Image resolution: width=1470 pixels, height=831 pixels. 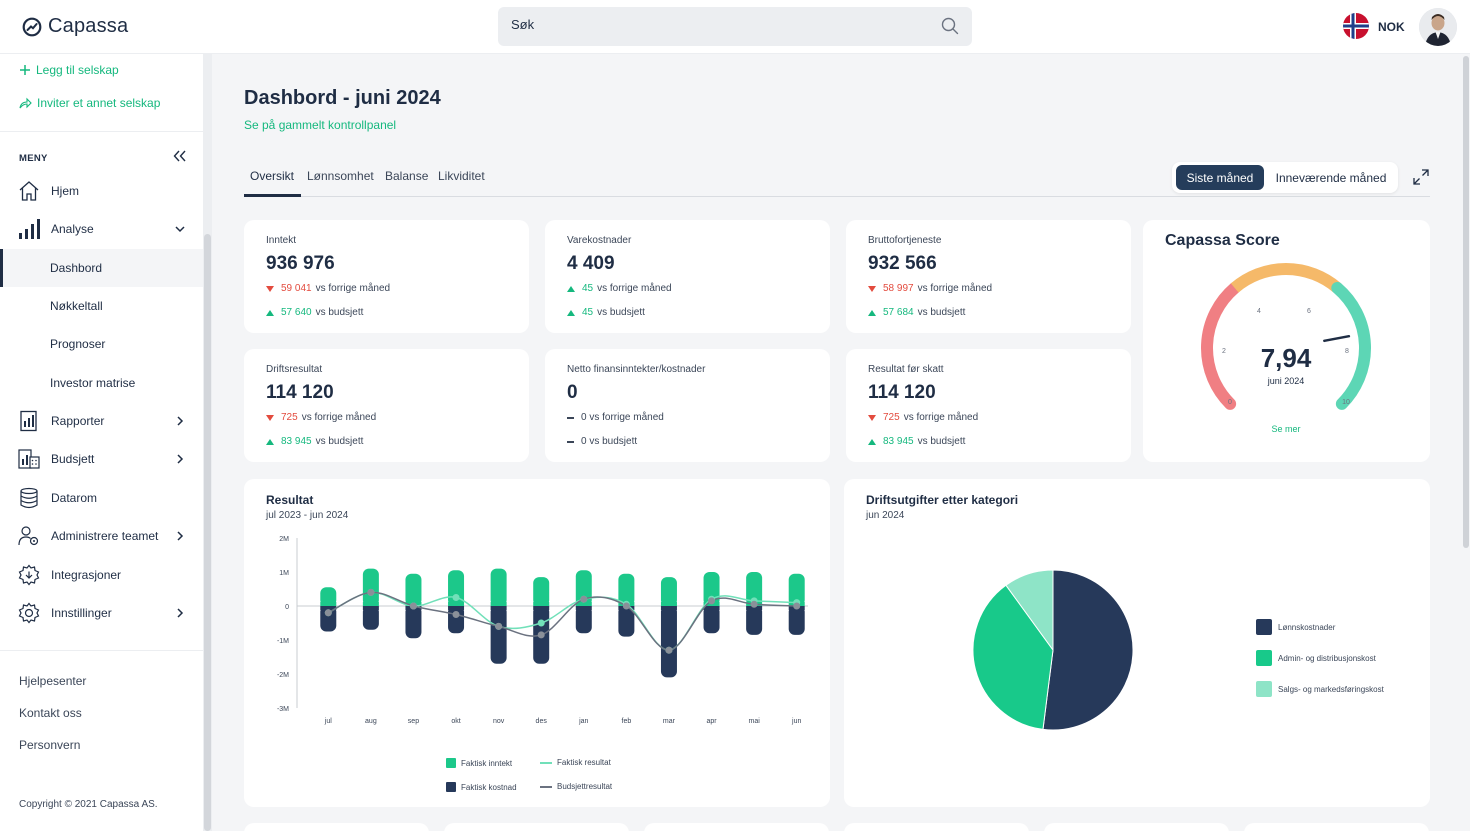 What do you see at coordinates (1346, 402) in the screenshot?
I see `gauge-tick-10: 10` at bounding box center [1346, 402].